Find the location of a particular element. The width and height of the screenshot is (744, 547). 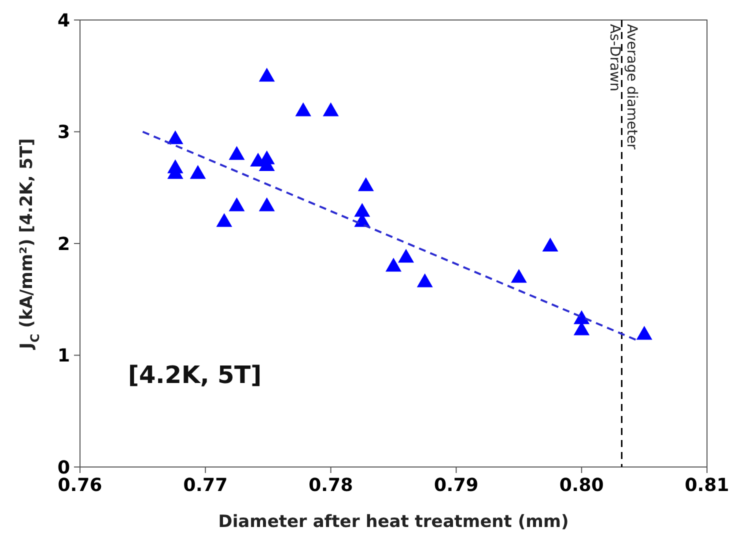

x-tick-label: 0.77 is located at coordinates (205, 485).